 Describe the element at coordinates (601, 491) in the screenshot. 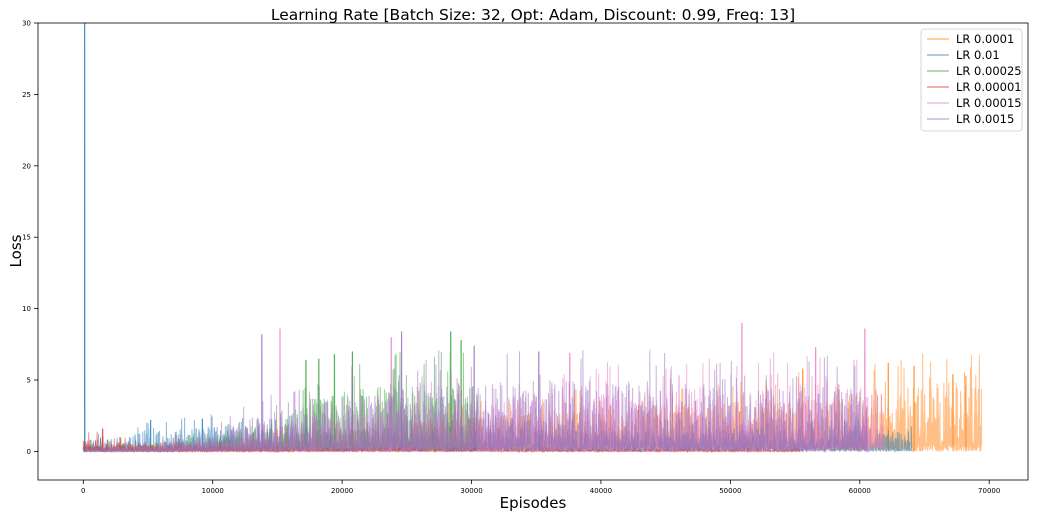

I see `x-tick-label: 40000` at that location.